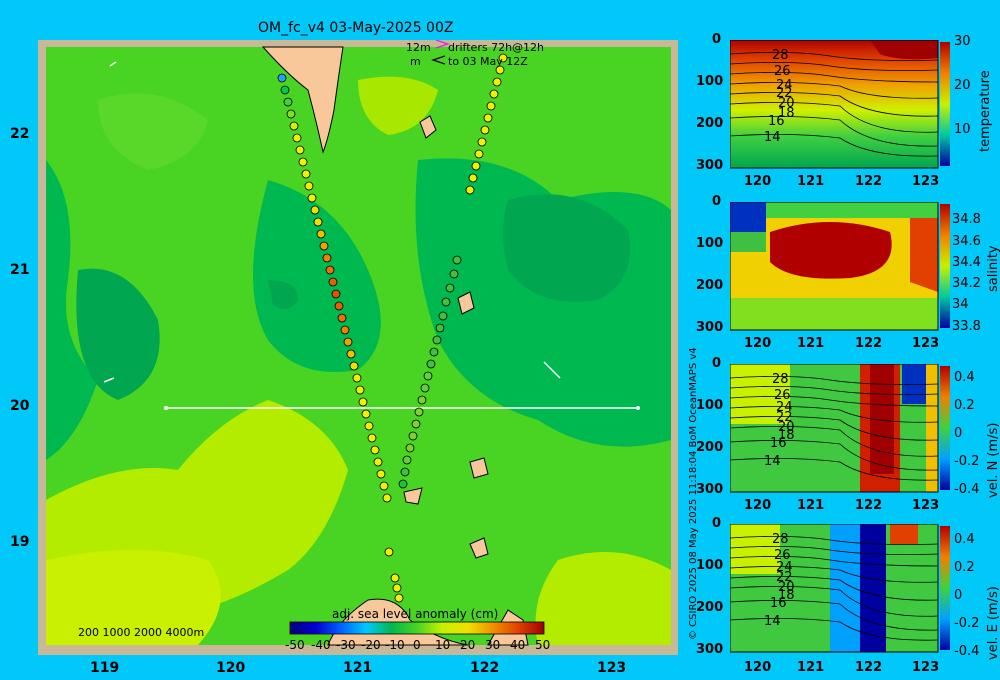 This screenshot has width=1000, height=680. Describe the element at coordinates (496, 47) in the screenshot. I see `drifter-legend-line1b: drifters 72h@12h` at that location.